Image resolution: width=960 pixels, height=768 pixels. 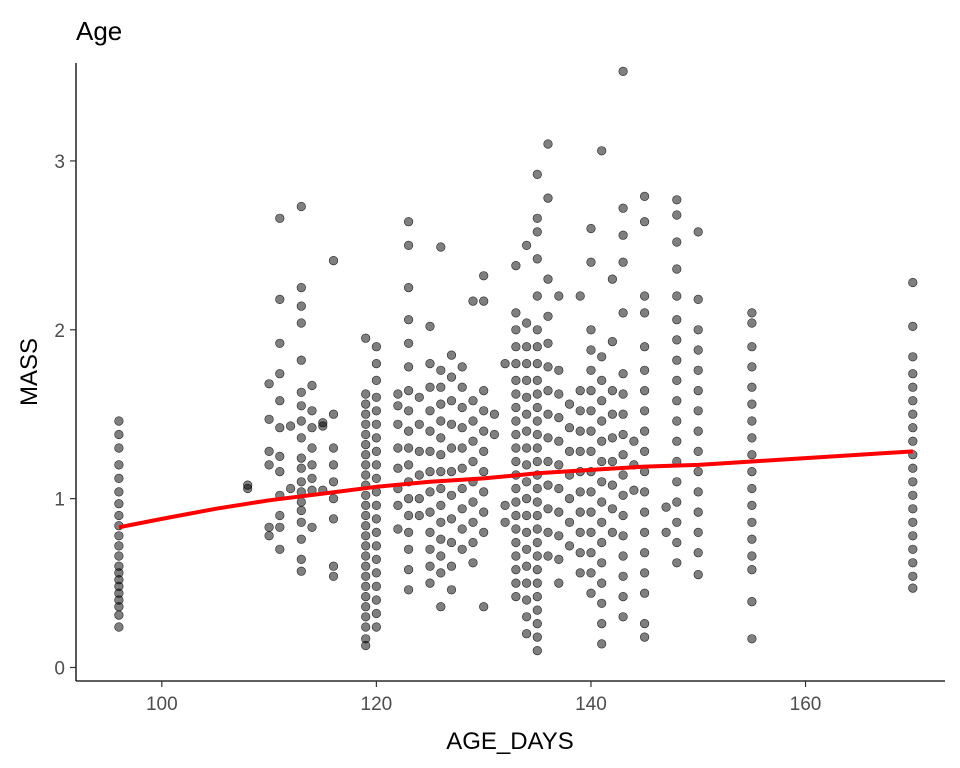 I want to click on y-tick-label: 2, so click(x=59, y=331).